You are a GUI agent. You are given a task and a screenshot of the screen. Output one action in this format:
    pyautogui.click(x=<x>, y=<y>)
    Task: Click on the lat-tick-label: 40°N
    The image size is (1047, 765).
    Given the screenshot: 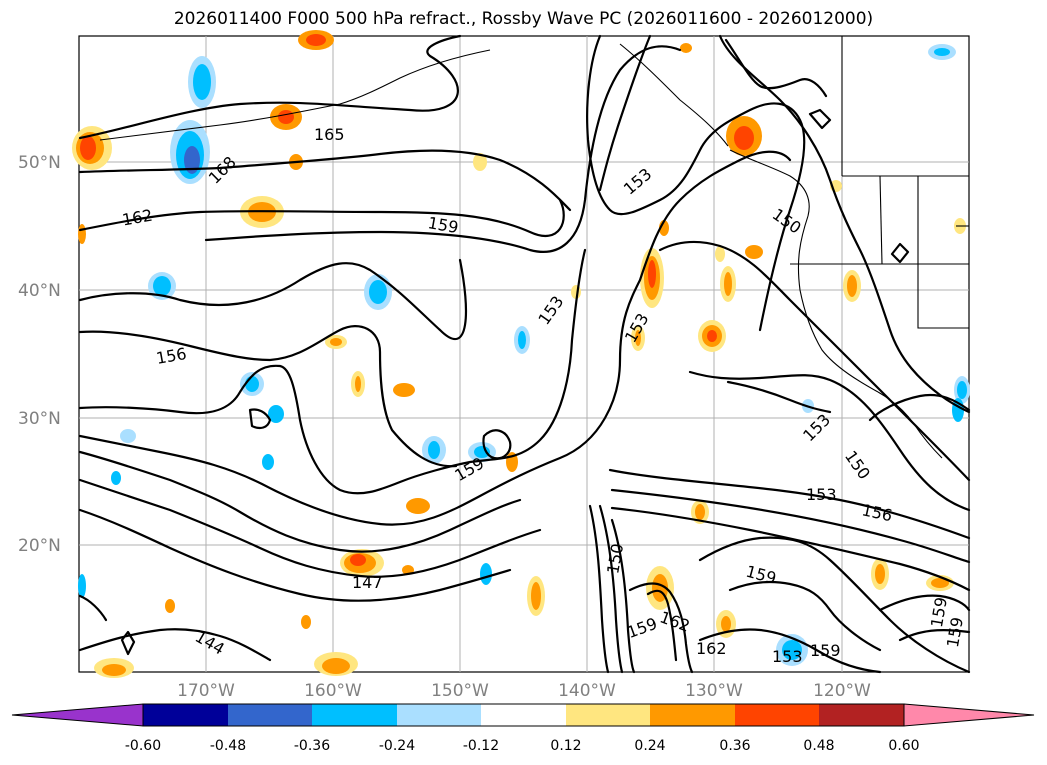 What is the action you would take?
    pyautogui.click(x=39, y=291)
    